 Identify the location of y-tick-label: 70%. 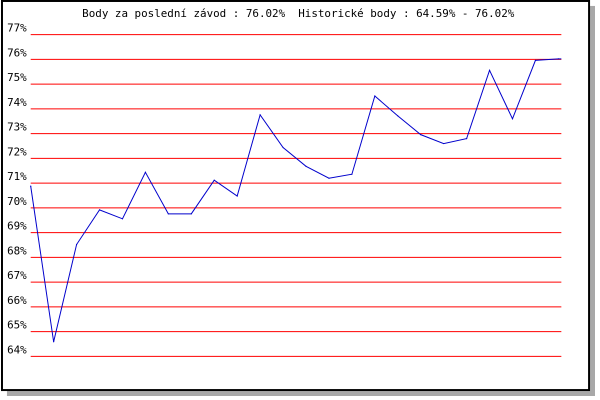
(17, 201).